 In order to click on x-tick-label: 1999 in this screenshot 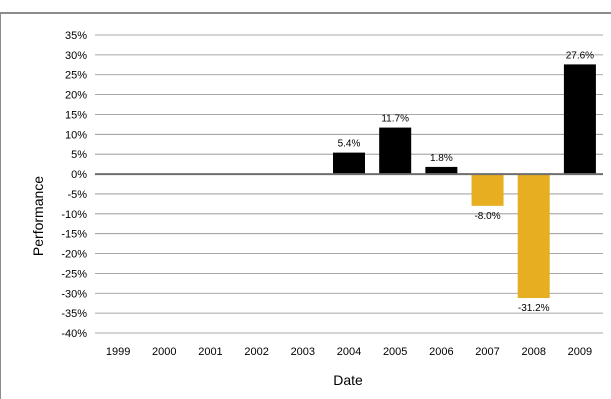, I will do `click(118, 352)`.